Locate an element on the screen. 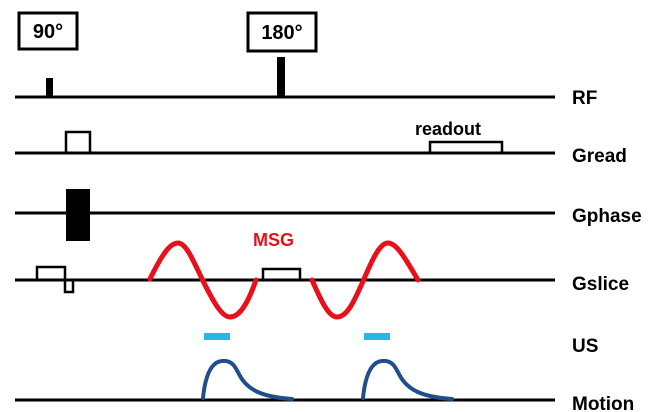 Image resolution: width=656 pixels, height=412 pixels. readout-gradient is located at coordinates (466, 146).